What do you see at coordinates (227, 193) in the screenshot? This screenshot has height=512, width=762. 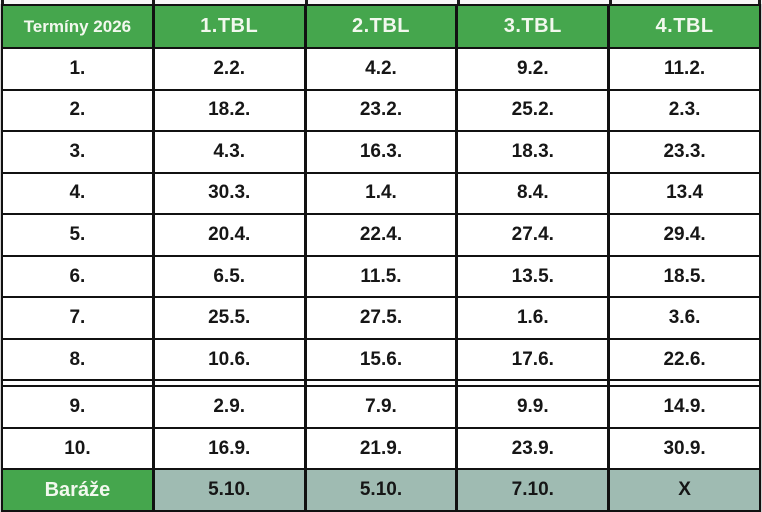 I see `date-cell: 30.3.` at bounding box center [227, 193].